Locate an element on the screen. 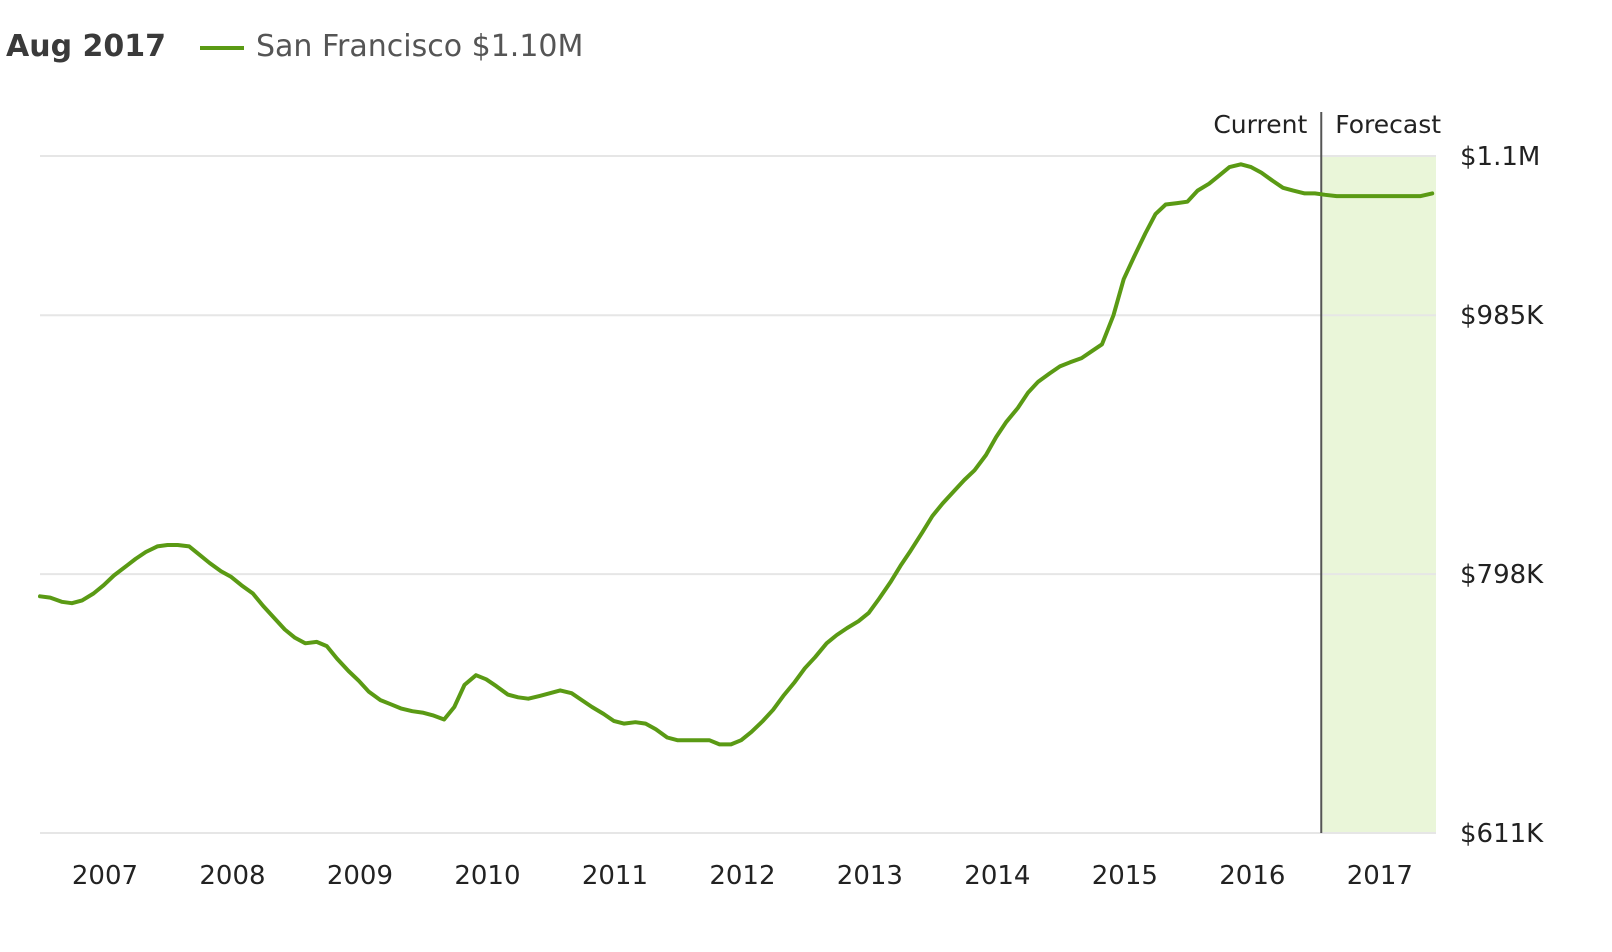 Image resolution: width=1612 pixels, height=952 pixels. header-date-label: Aug 2017 is located at coordinates (86, 46).